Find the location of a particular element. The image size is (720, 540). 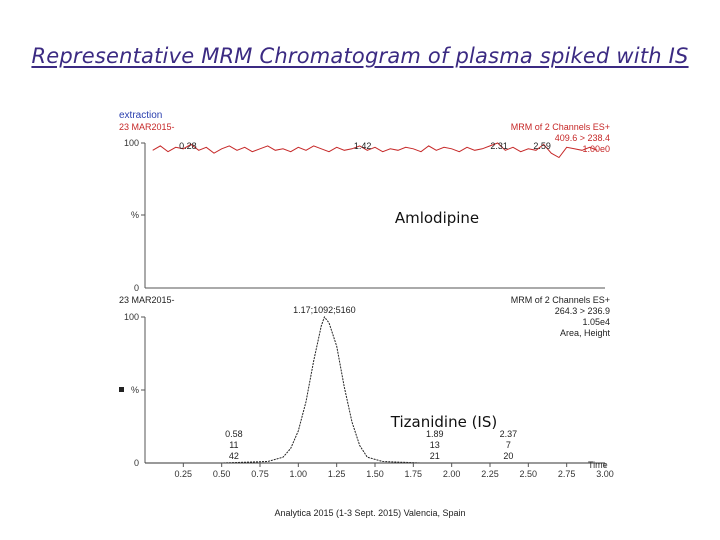

lower-peak-label-2-1: 13 is located at coordinates (435, 445).